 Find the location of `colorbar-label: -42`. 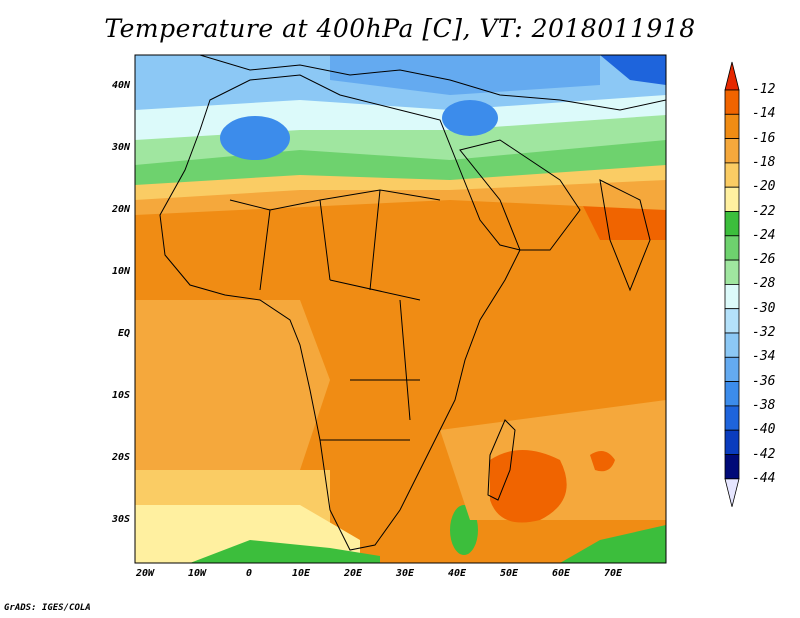

colorbar-label: -42 is located at coordinates (764, 454).